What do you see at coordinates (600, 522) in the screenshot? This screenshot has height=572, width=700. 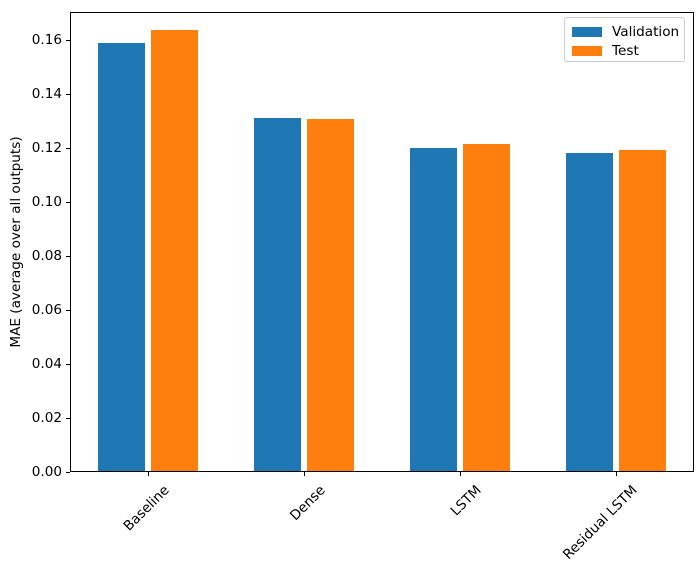 I see `x-tick-label-residual-lstm: Residual LSTM` at bounding box center [600, 522].